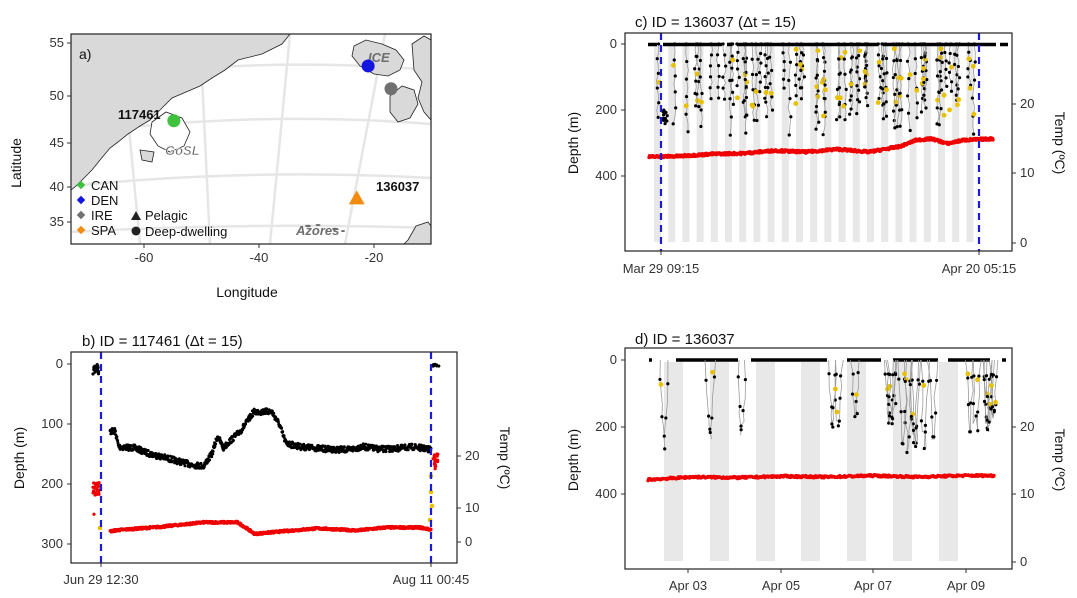 The height and width of the screenshot is (598, 1077). I want to click on svg-text: Mar 29 09:15, so click(661, 268).